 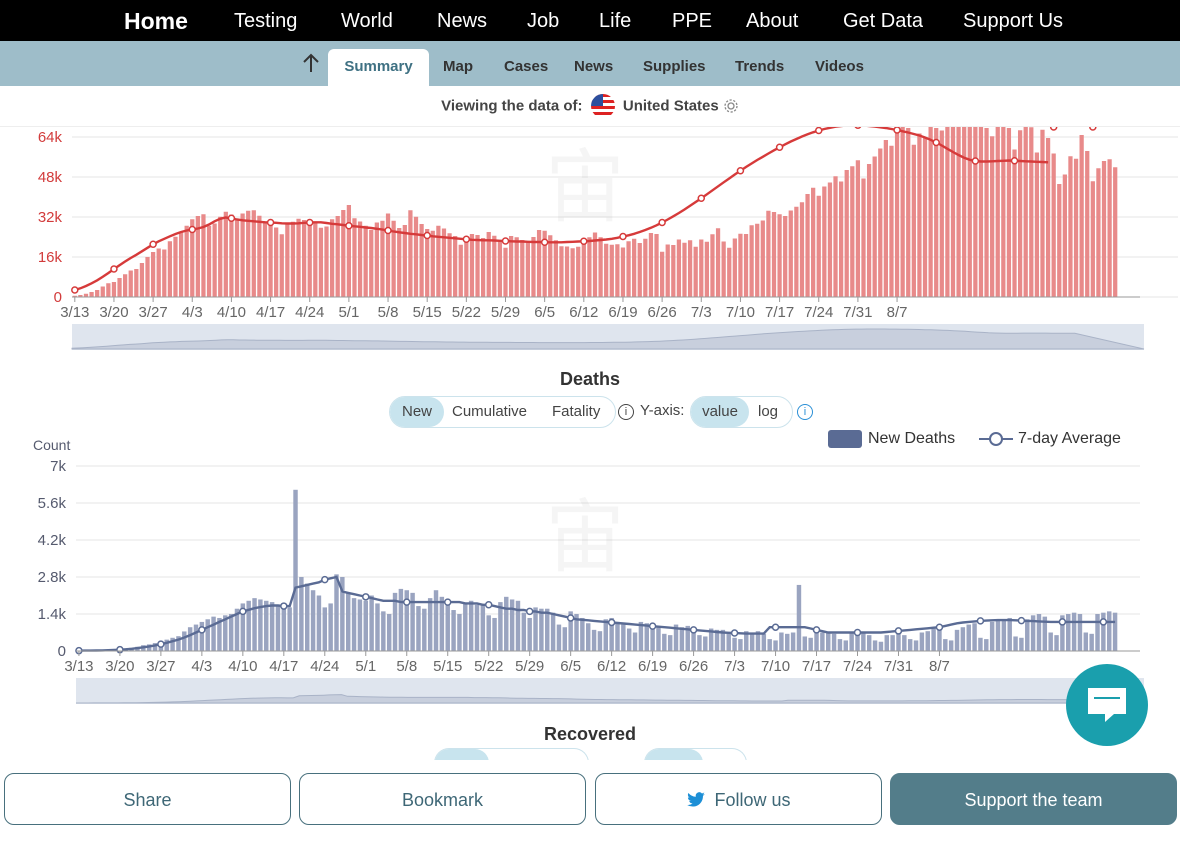 I want to click on scale-info-icon: i, so click(x=805, y=412).